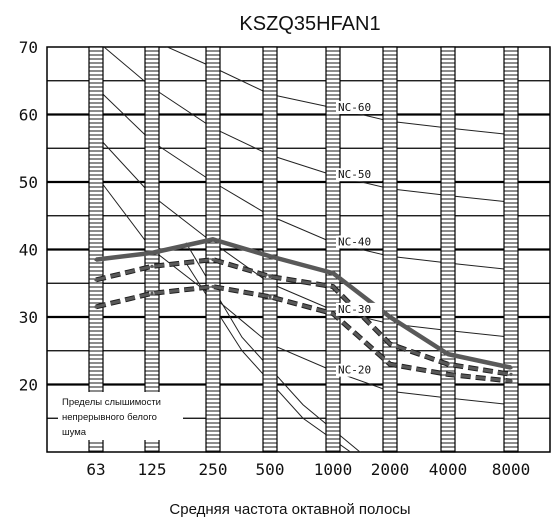 The width and height of the screenshot is (552, 524). I want to click on x-axis-label: Средняя частота октавной полосы, so click(289, 509).